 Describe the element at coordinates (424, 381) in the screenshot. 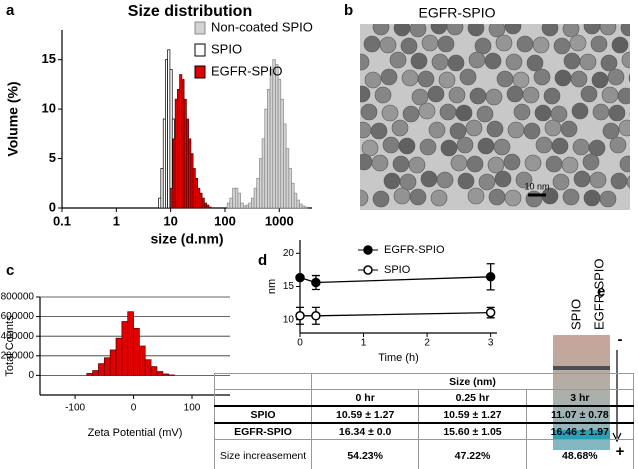

I see `table-row: Size (nm)` at that location.